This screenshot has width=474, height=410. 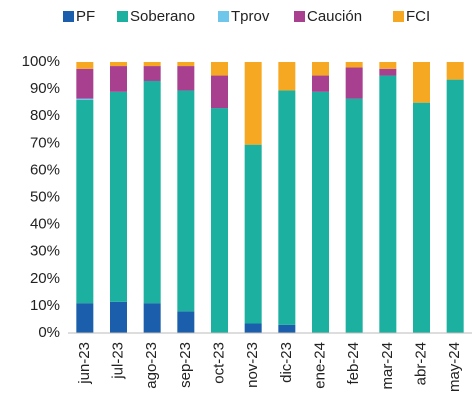 I want to click on legend-label: Tprov, so click(x=250, y=16).